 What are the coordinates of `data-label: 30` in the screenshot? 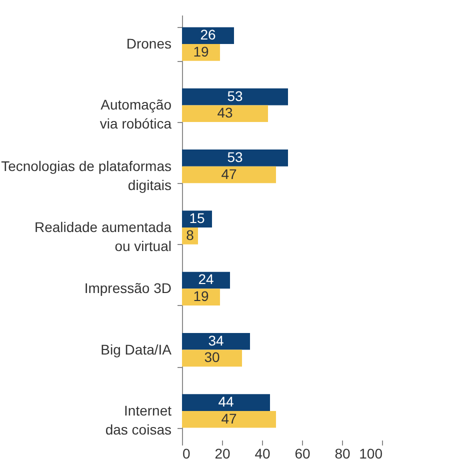 It's located at (212, 357).